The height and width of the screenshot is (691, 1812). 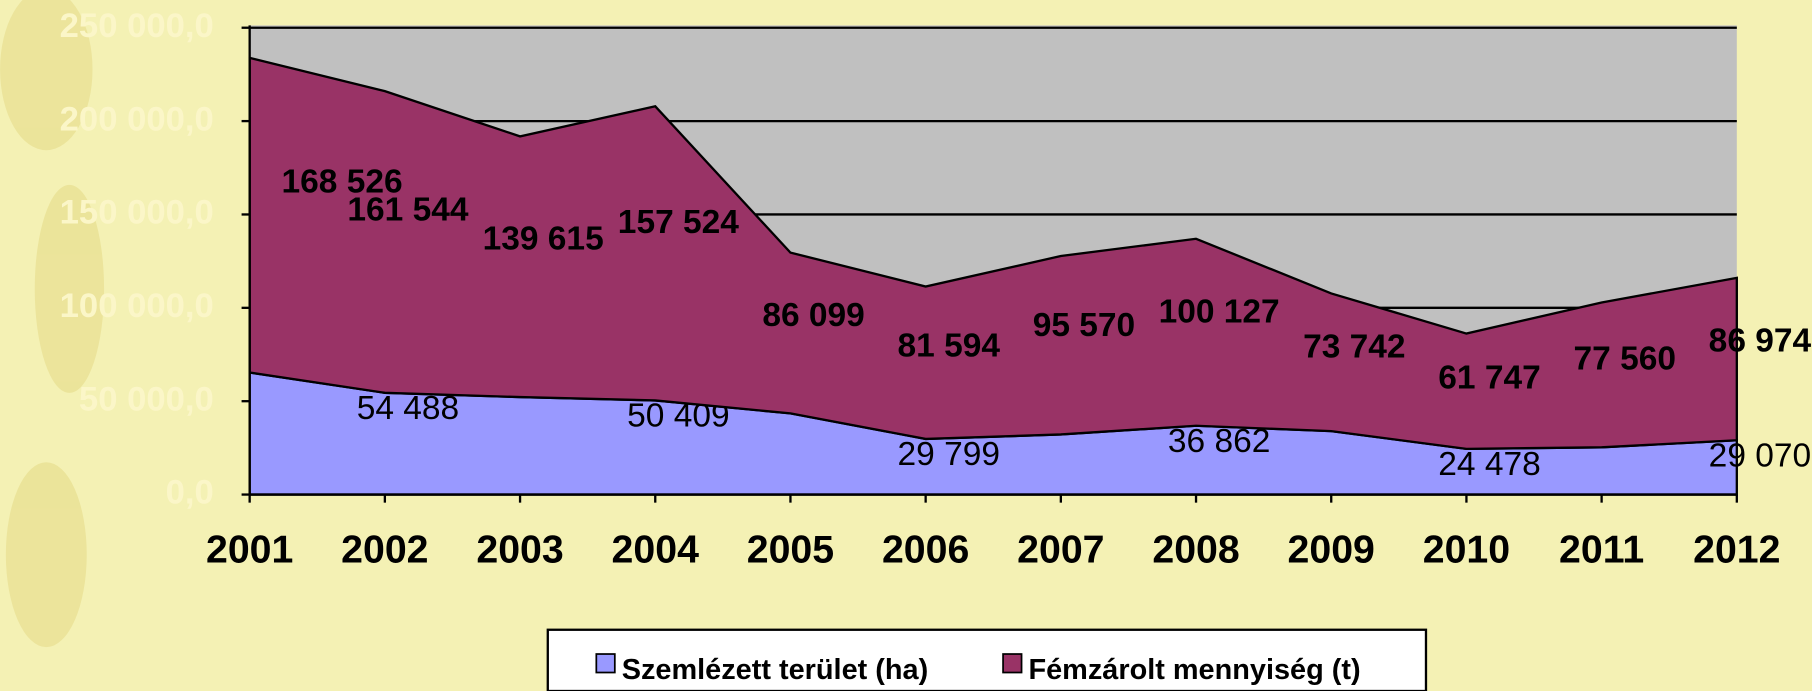 I want to click on data-label: 29 799, so click(x=949, y=454).